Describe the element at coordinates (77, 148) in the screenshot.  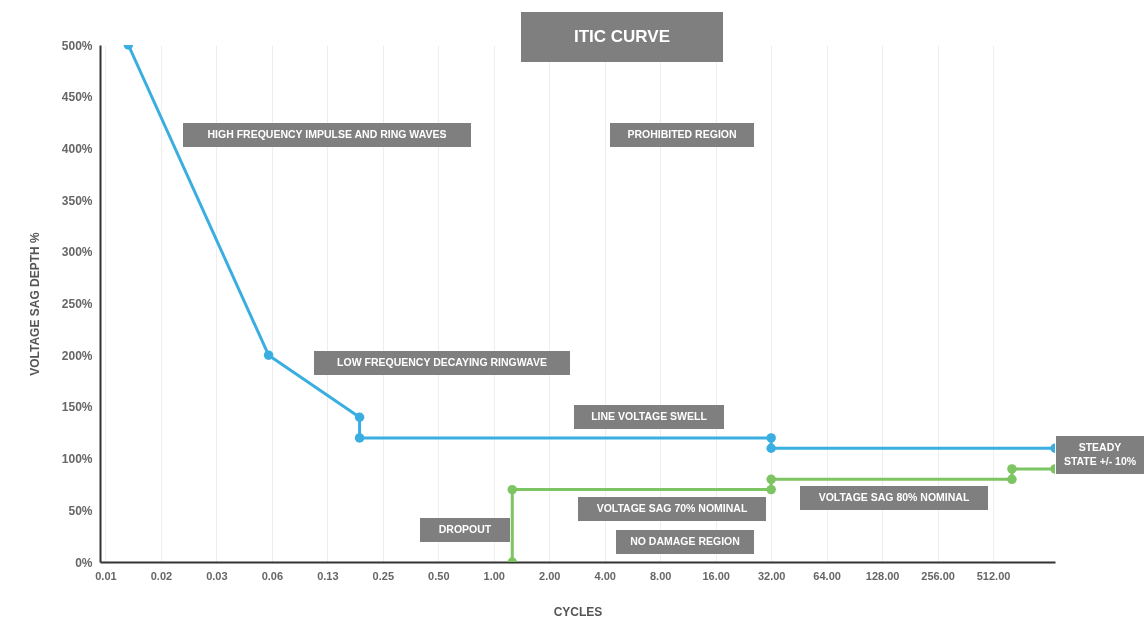
I see `y-tick-label: 400%` at that location.